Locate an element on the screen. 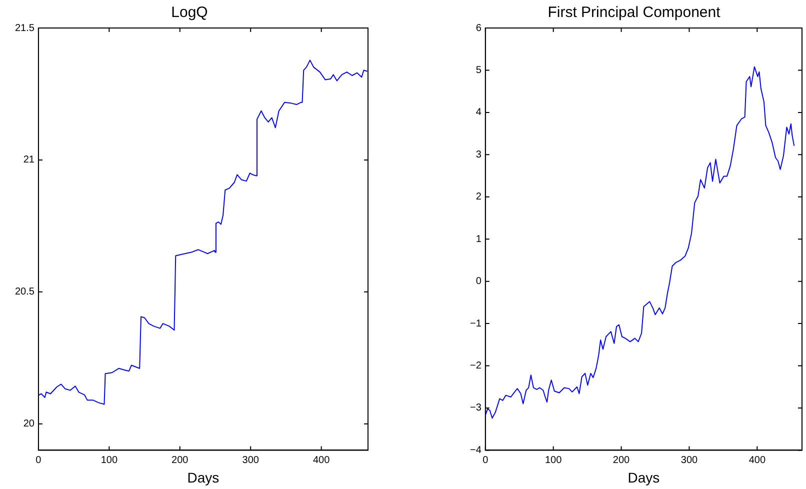 The width and height of the screenshot is (806, 489). y-tick-label: 21 is located at coordinates (29, 160).